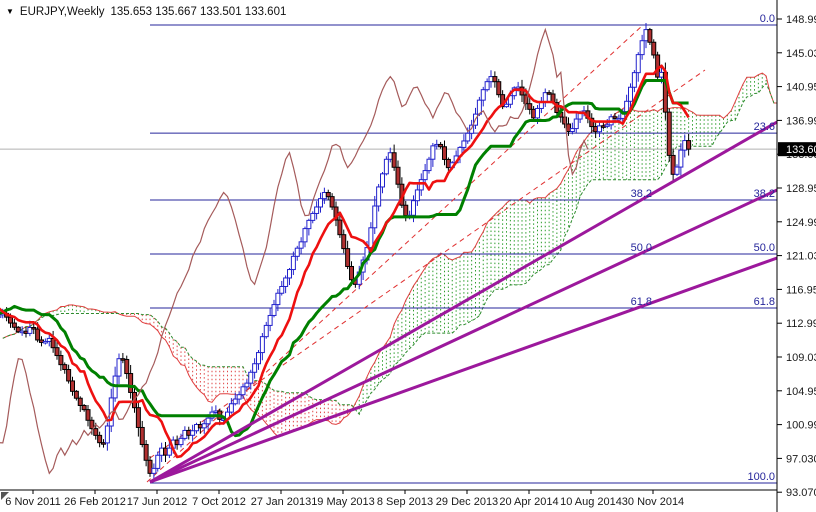  I want to click on svg-text: 116.950, so click(801, 290).